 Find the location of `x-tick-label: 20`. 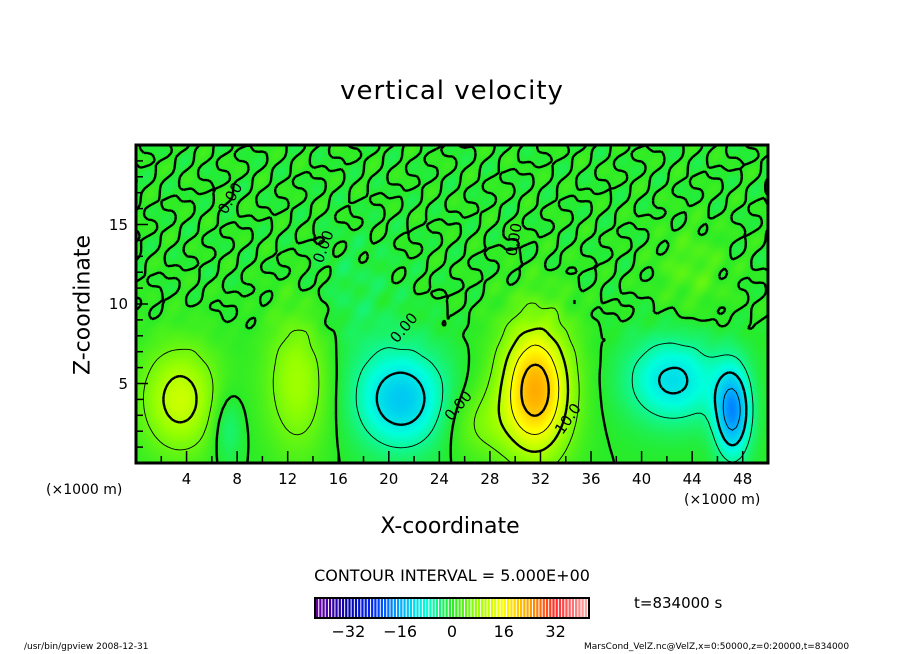

x-tick-label: 20 is located at coordinates (389, 479).